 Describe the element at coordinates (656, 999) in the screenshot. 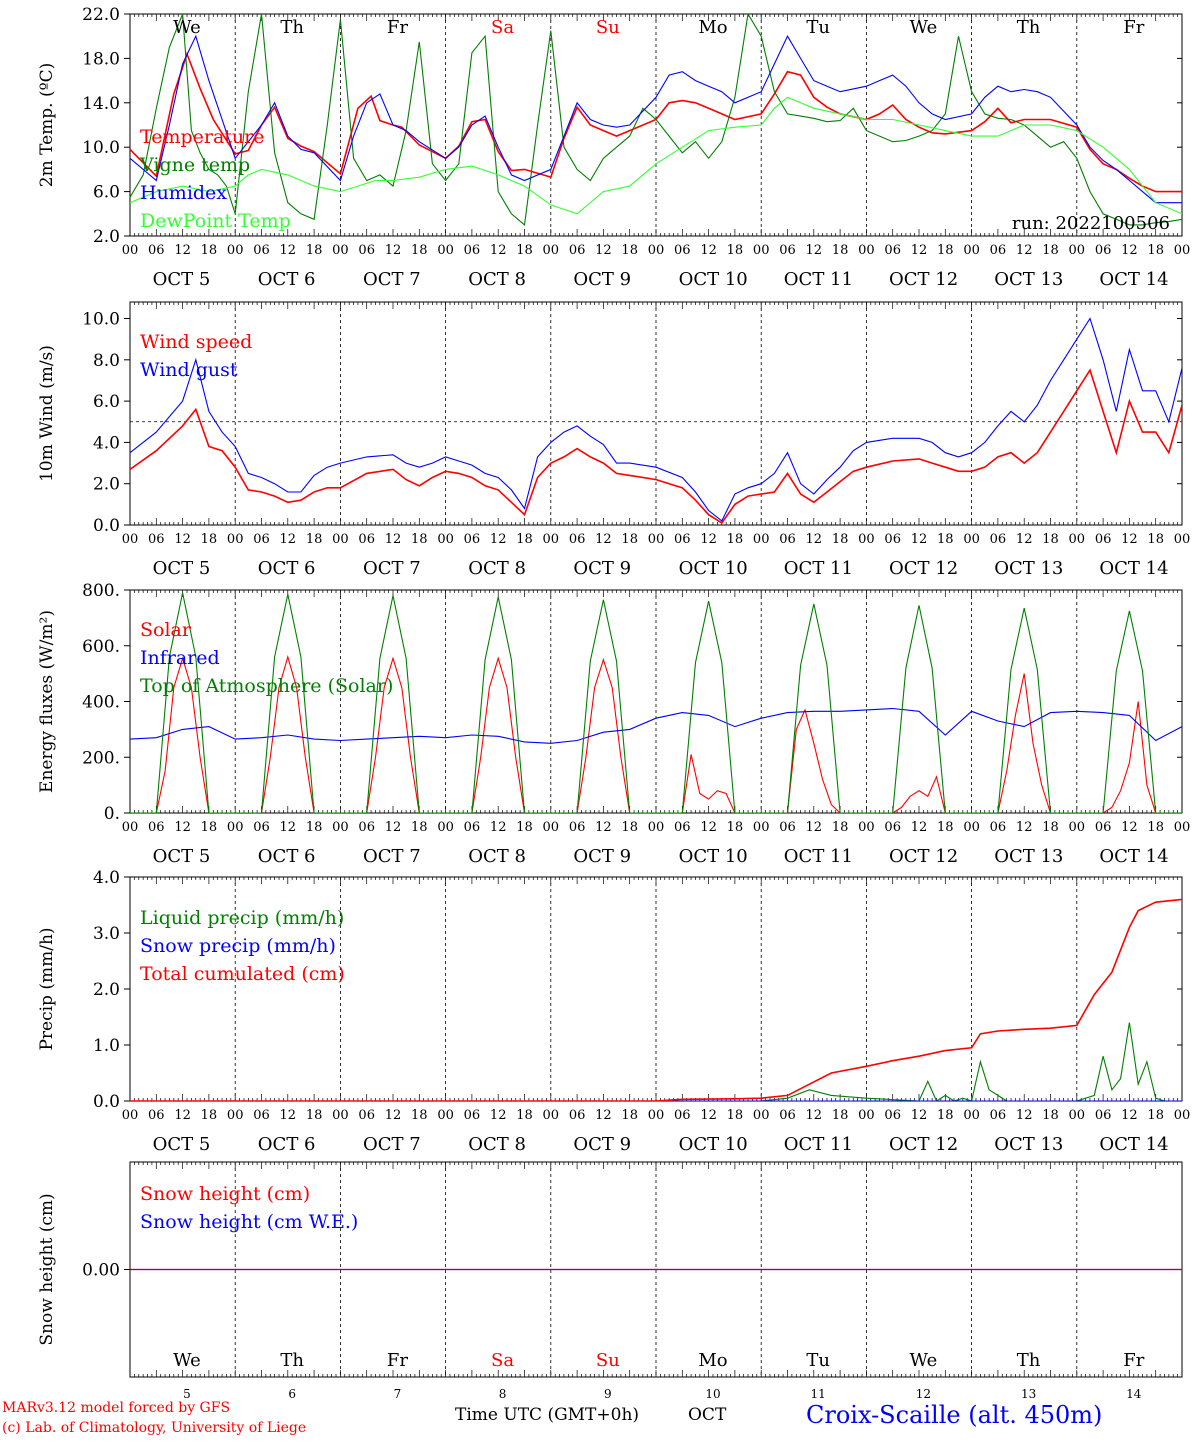

I see `series-line-total-cumulated-cm-` at that location.